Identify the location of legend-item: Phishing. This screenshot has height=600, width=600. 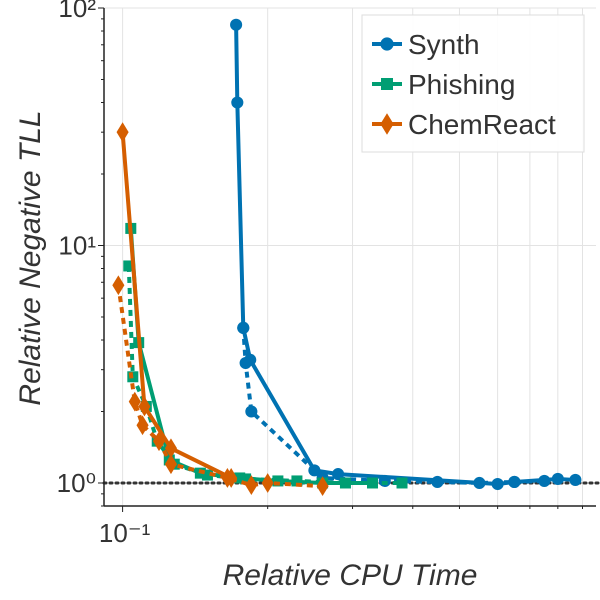
(443, 84).